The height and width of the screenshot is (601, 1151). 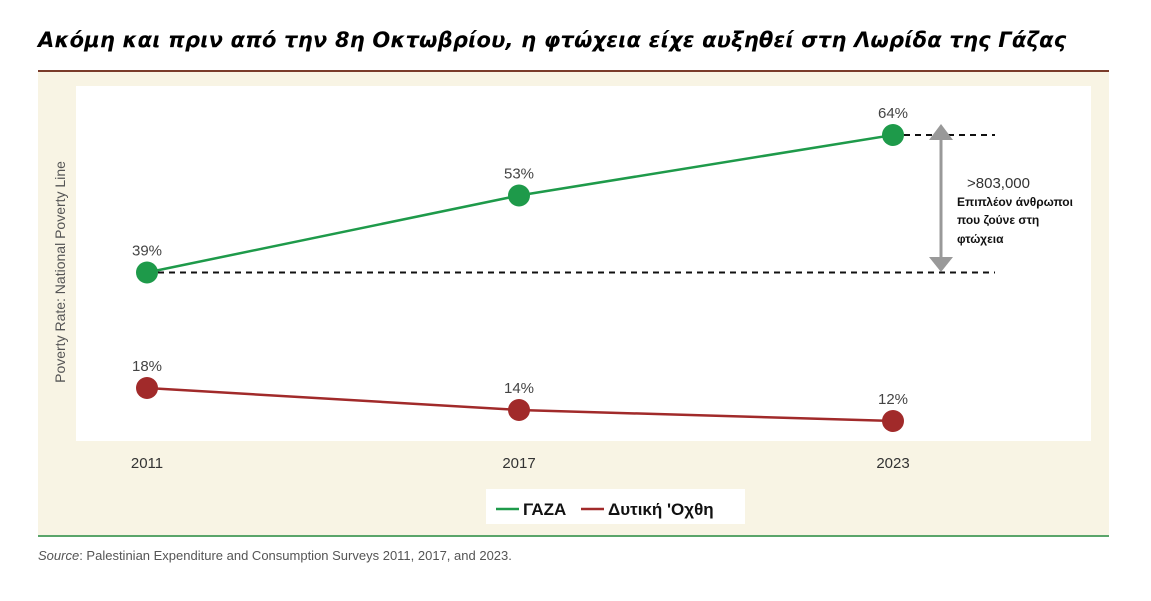 I want to click on x-tick-label-2011: 2011, so click(x=147, y=463).